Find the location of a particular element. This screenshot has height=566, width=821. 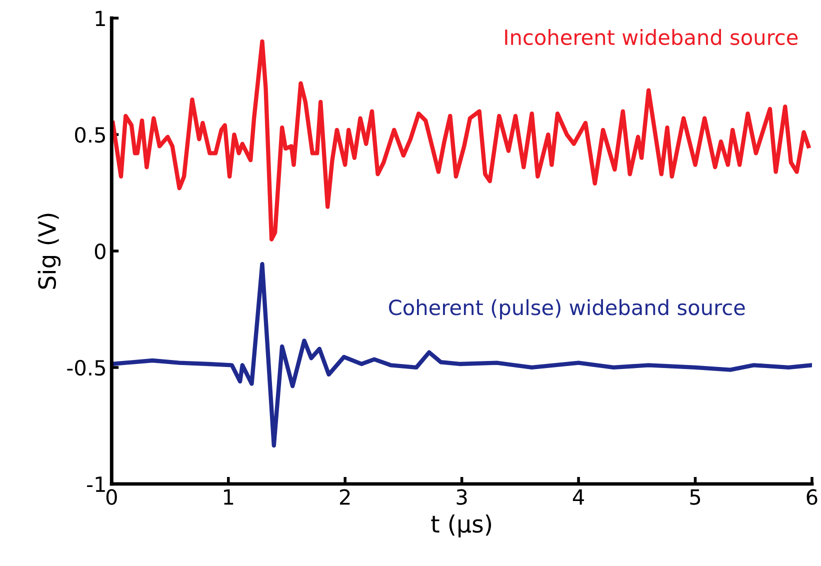

x-tick-label: 6 is located at coordinates (812, 497).